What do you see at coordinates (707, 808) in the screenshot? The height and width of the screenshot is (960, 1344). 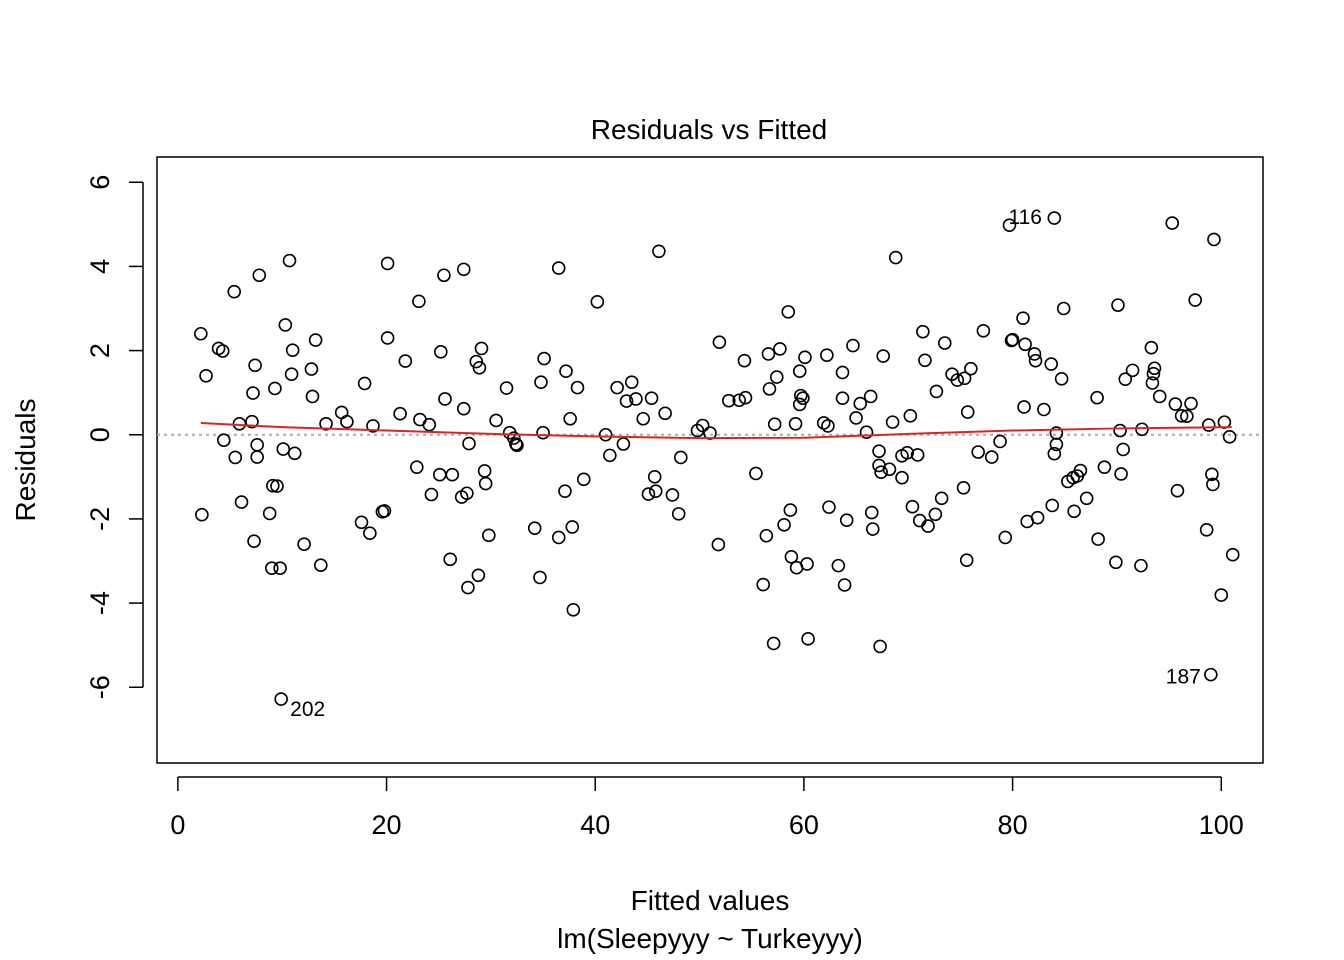 I see `x-axis: 0 20 40 60 80 100` at bounding box center [707, 808].